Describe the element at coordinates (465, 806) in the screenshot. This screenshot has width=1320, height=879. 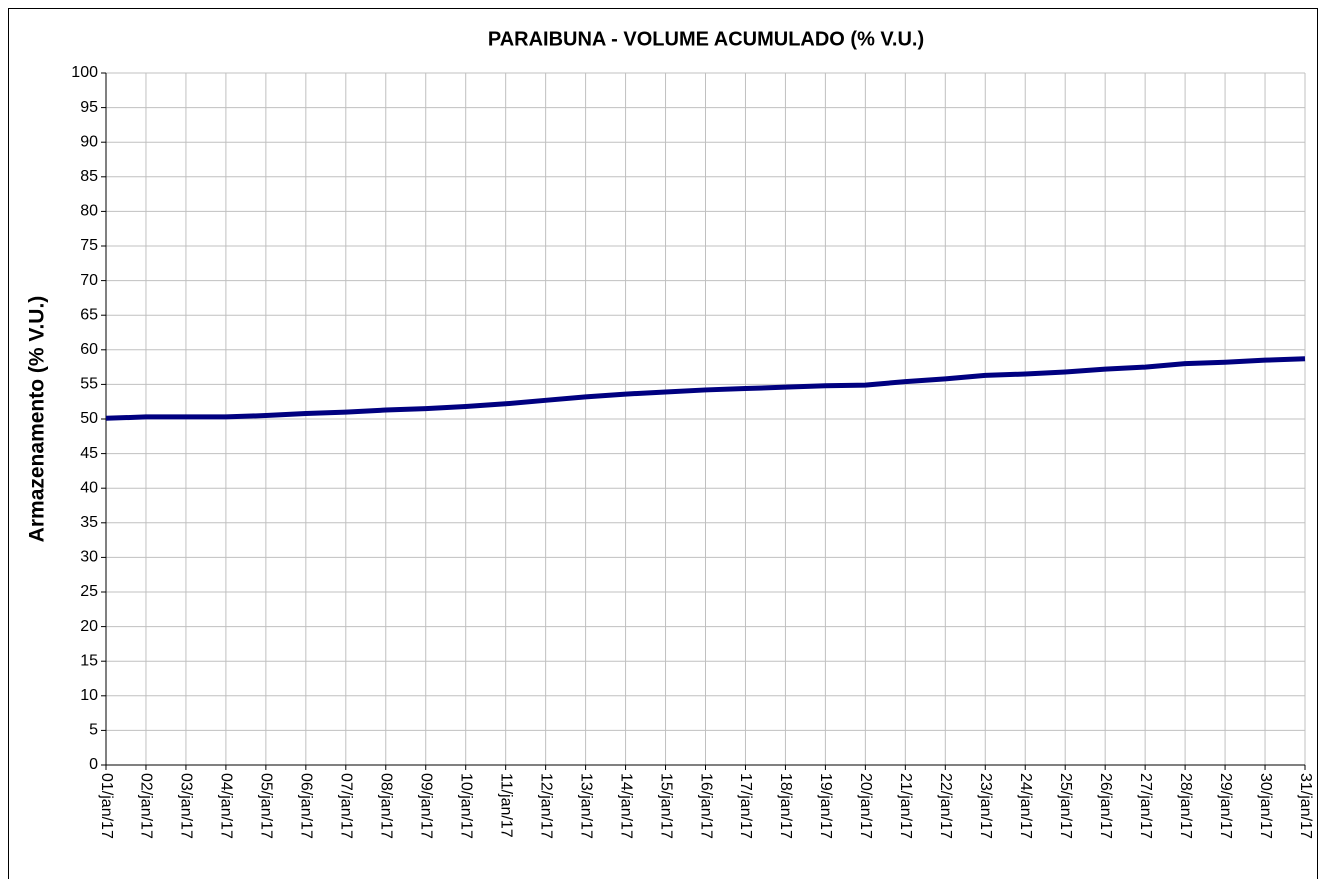
I see `x-tick-label: 10/jan/17` at that location.